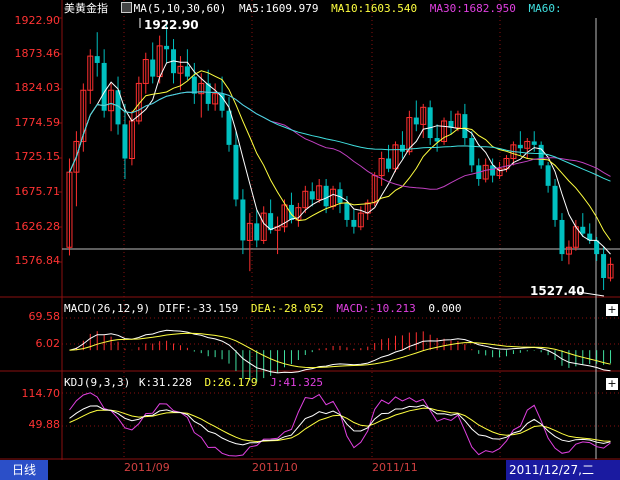 The width and height of the screenshot is (620, 480). Describe the element at coordinates (297, 382) in the screenshot. I see `j-value: J:41.325` at that location.